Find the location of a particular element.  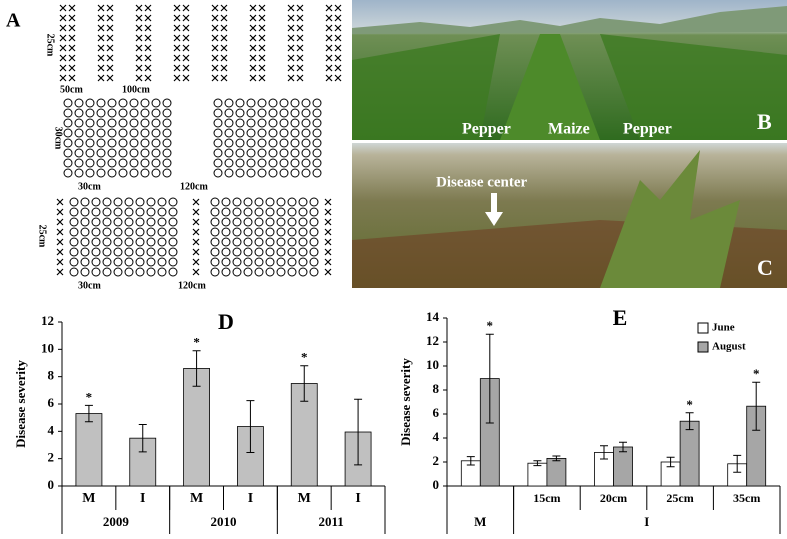

significance-mark: * is located at coordinates (196, 342).